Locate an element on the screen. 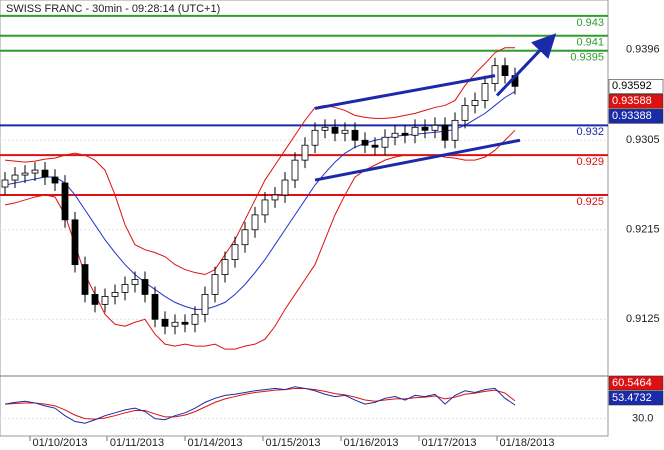  level-label: 0.9395 is located at coordinates (587, 58).